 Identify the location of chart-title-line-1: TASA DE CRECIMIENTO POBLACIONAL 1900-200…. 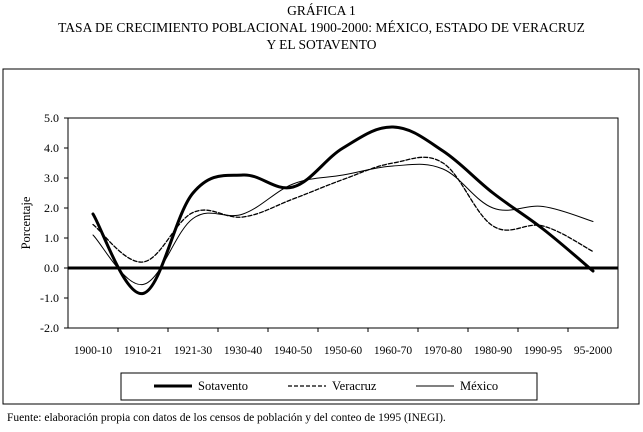
(321, 27).